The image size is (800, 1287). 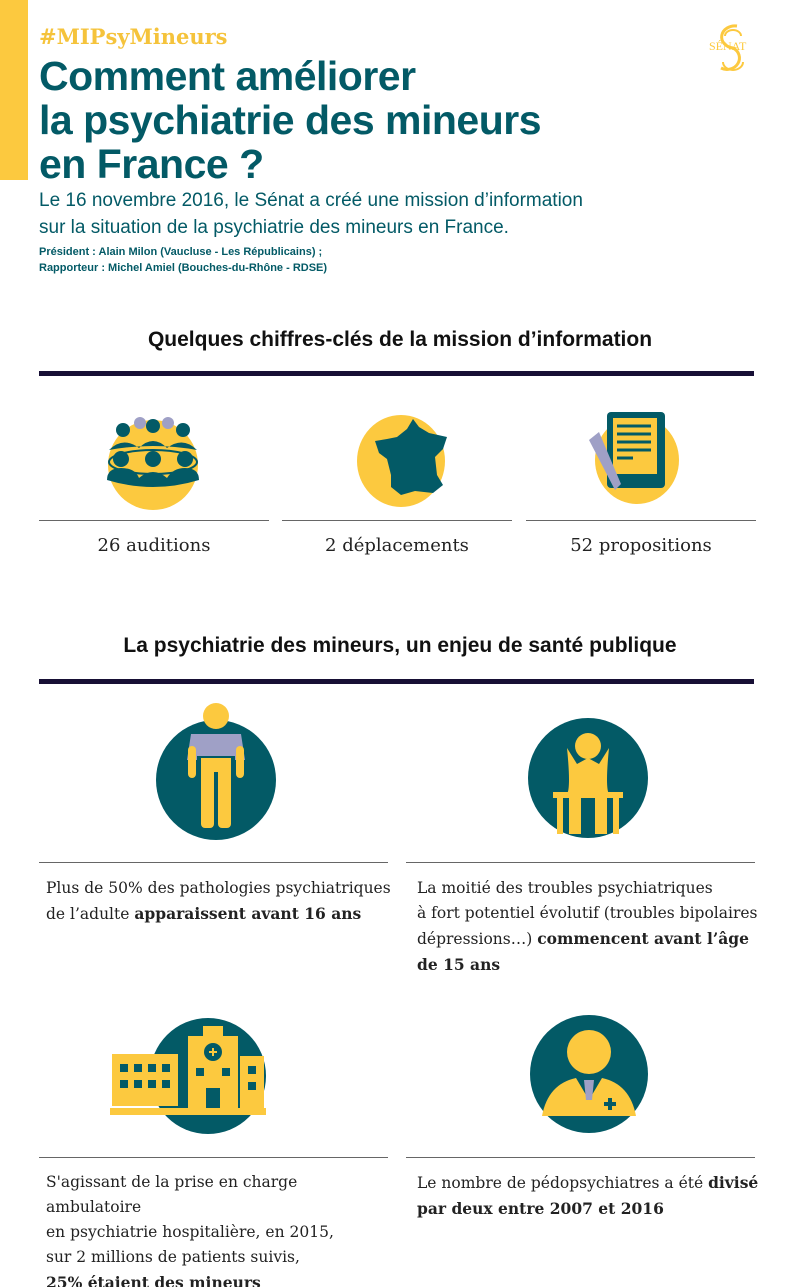 I want to click on senat-logo-icon: SÉNAT, so click(x=728, y=47).